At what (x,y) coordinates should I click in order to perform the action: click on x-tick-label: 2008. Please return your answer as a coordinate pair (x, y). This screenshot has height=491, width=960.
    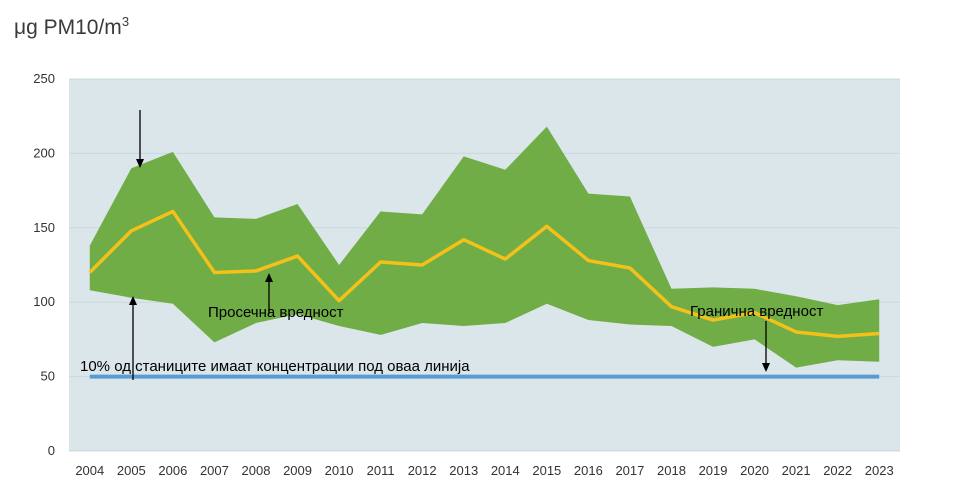
    Looking at the image, I should click on (256, 470).